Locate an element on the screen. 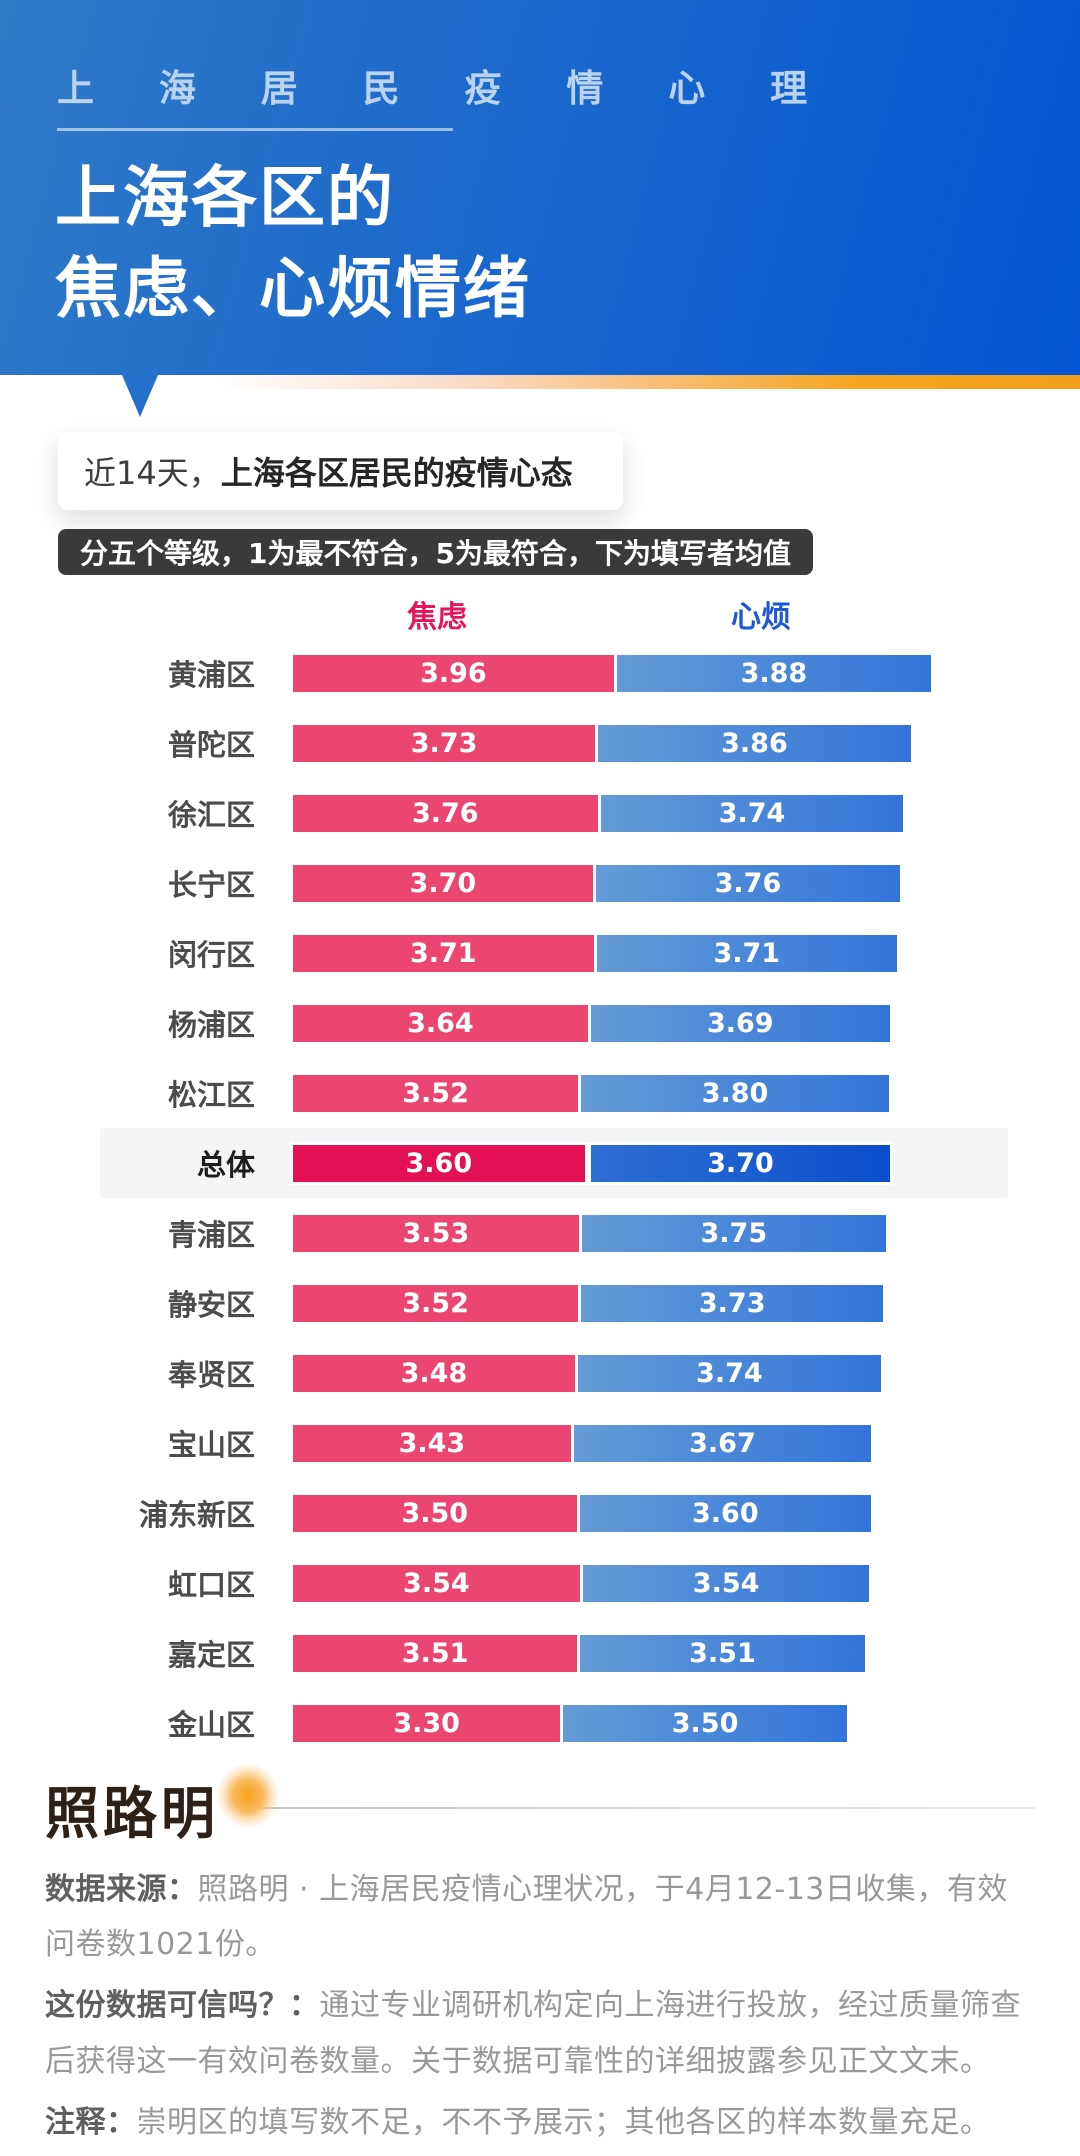 This screenshot has width=1080, height=2156. brand-logo: 照路明 is located at coordinates (162, 1805).